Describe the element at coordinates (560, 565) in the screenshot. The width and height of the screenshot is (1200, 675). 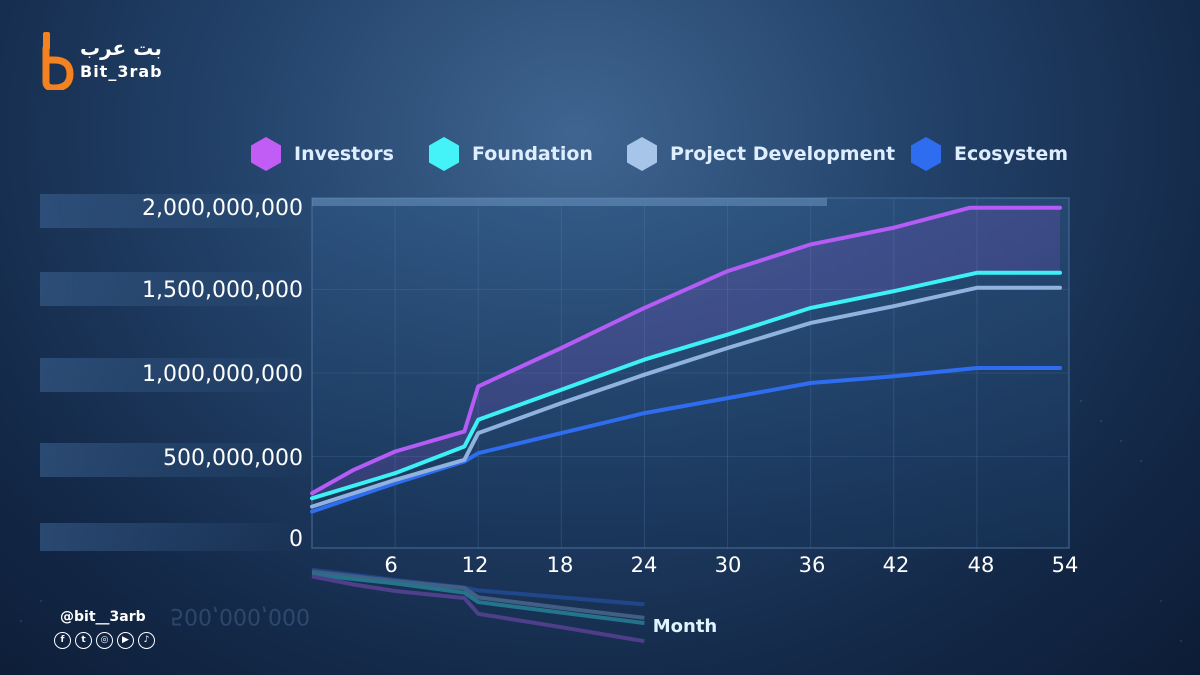
I see `x-tick-label: 18` at that location.